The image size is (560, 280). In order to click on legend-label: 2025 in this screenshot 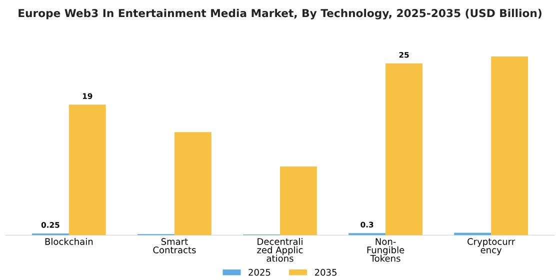, I will do `click(259, 272)`.